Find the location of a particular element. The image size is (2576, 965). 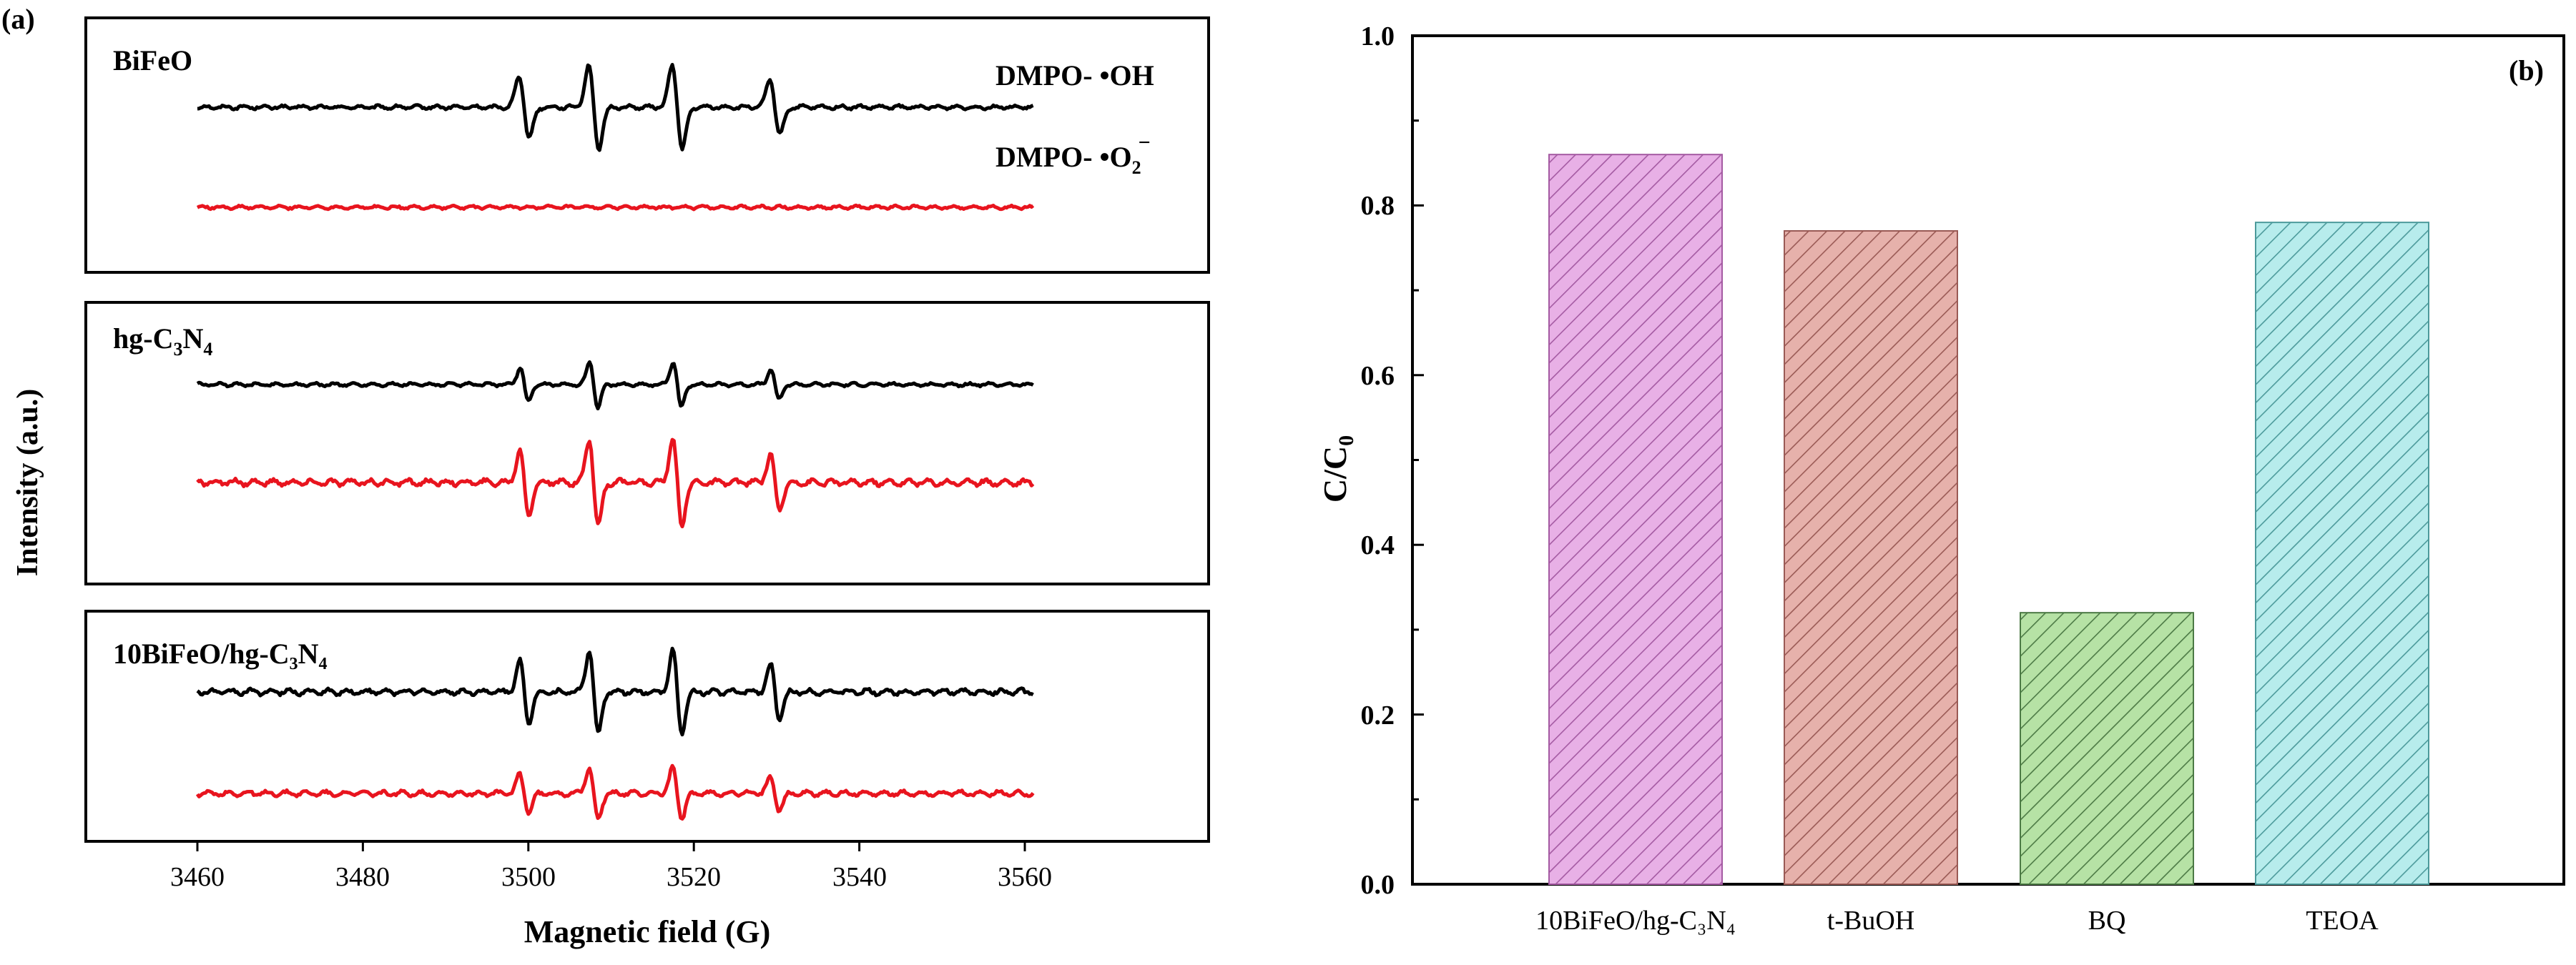

epr-panel-box-hgc3n4 is located at coordinates (647, 443).